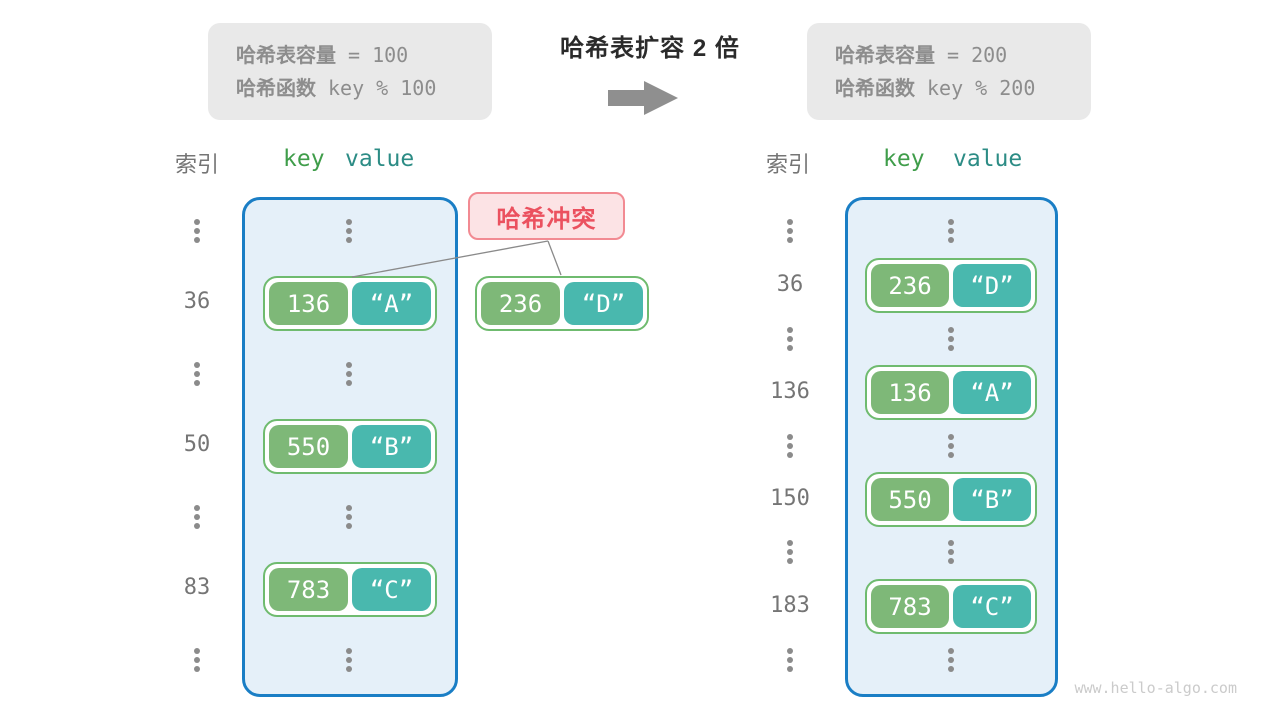 The height and width of the screenshot is (720, 1280). Describe the element at coordinates (626, 98) in the screenshot. I see `right-arrow-icon` at that location.